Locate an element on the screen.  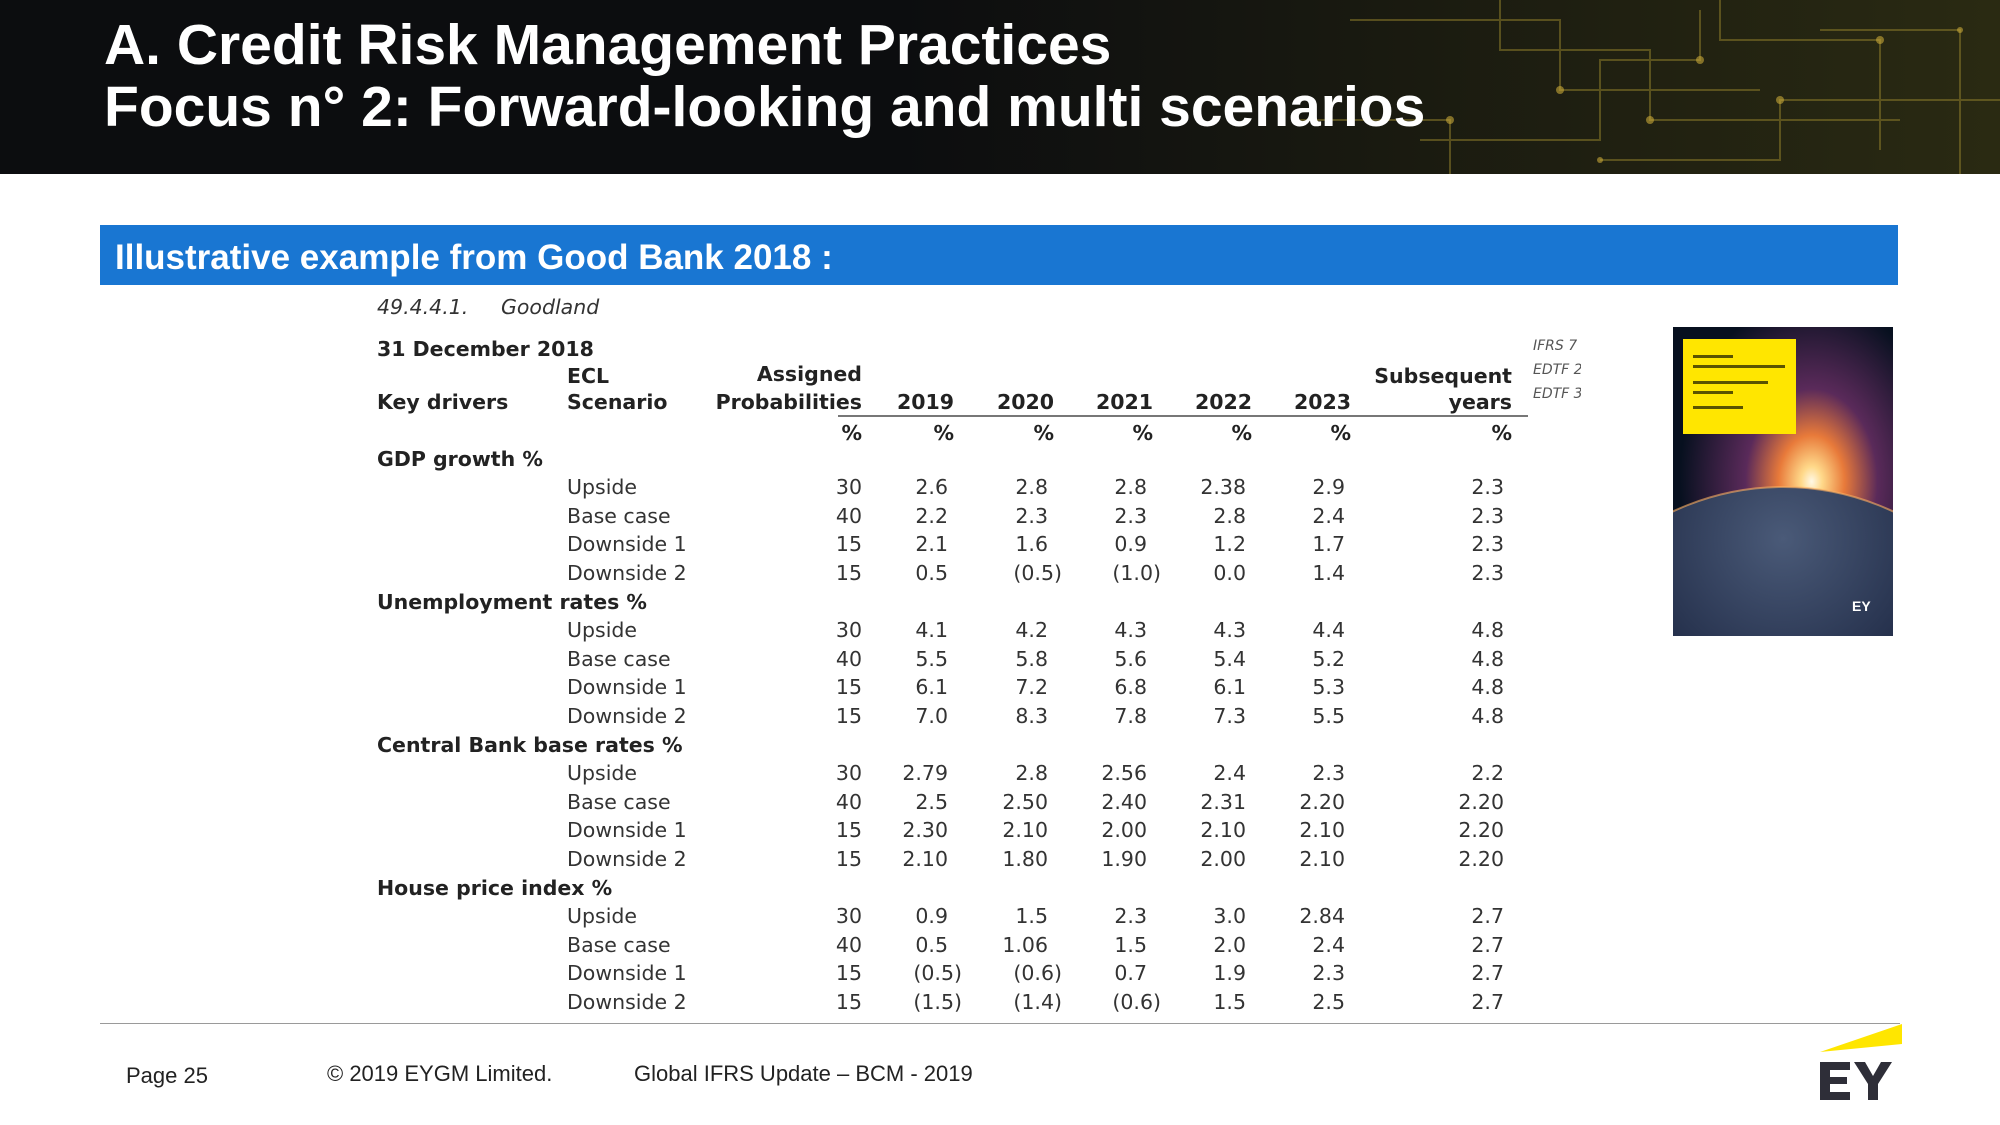
cell-2022: 2.0 is located at coordinates (1229, 944).